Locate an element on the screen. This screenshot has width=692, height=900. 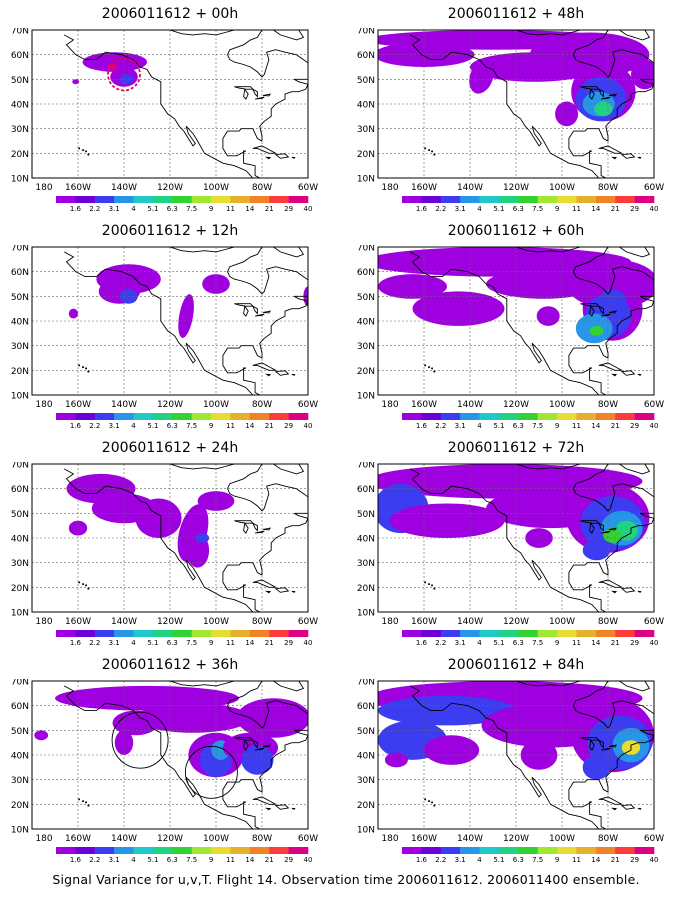
colorbar-label: 4 is located at coordinates (479, 209).